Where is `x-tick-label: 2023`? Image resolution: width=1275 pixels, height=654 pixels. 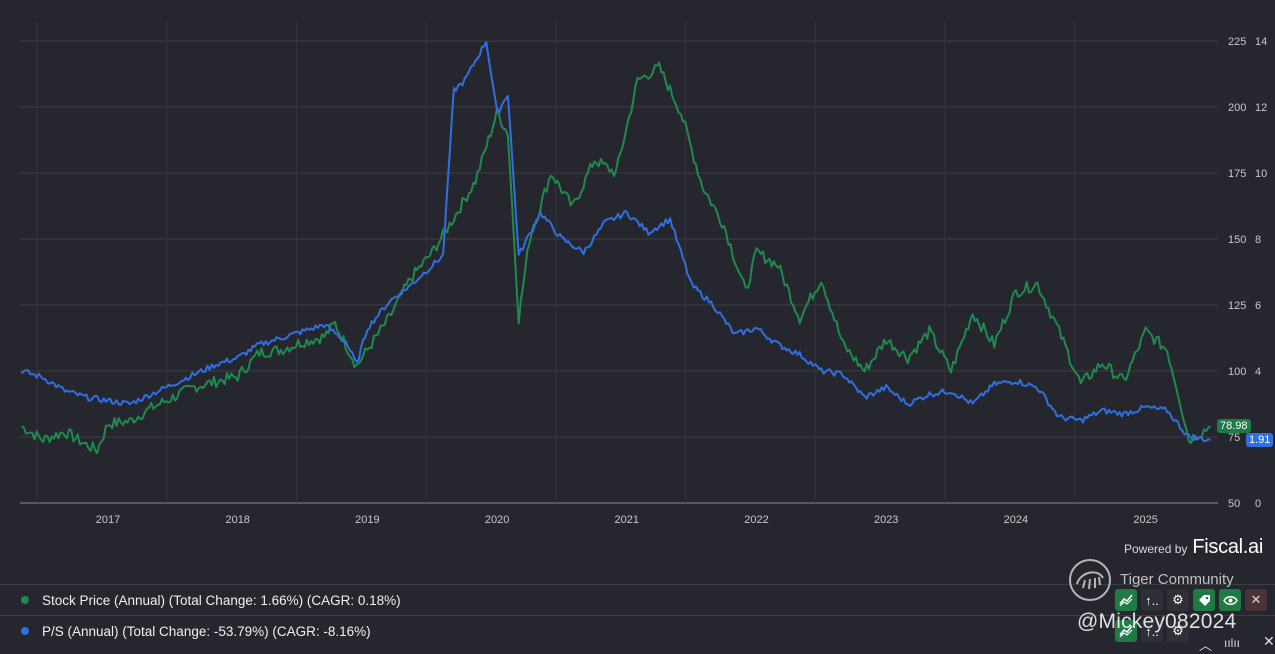
x-tick-label: 2023 is located at coordinates (886, 520).